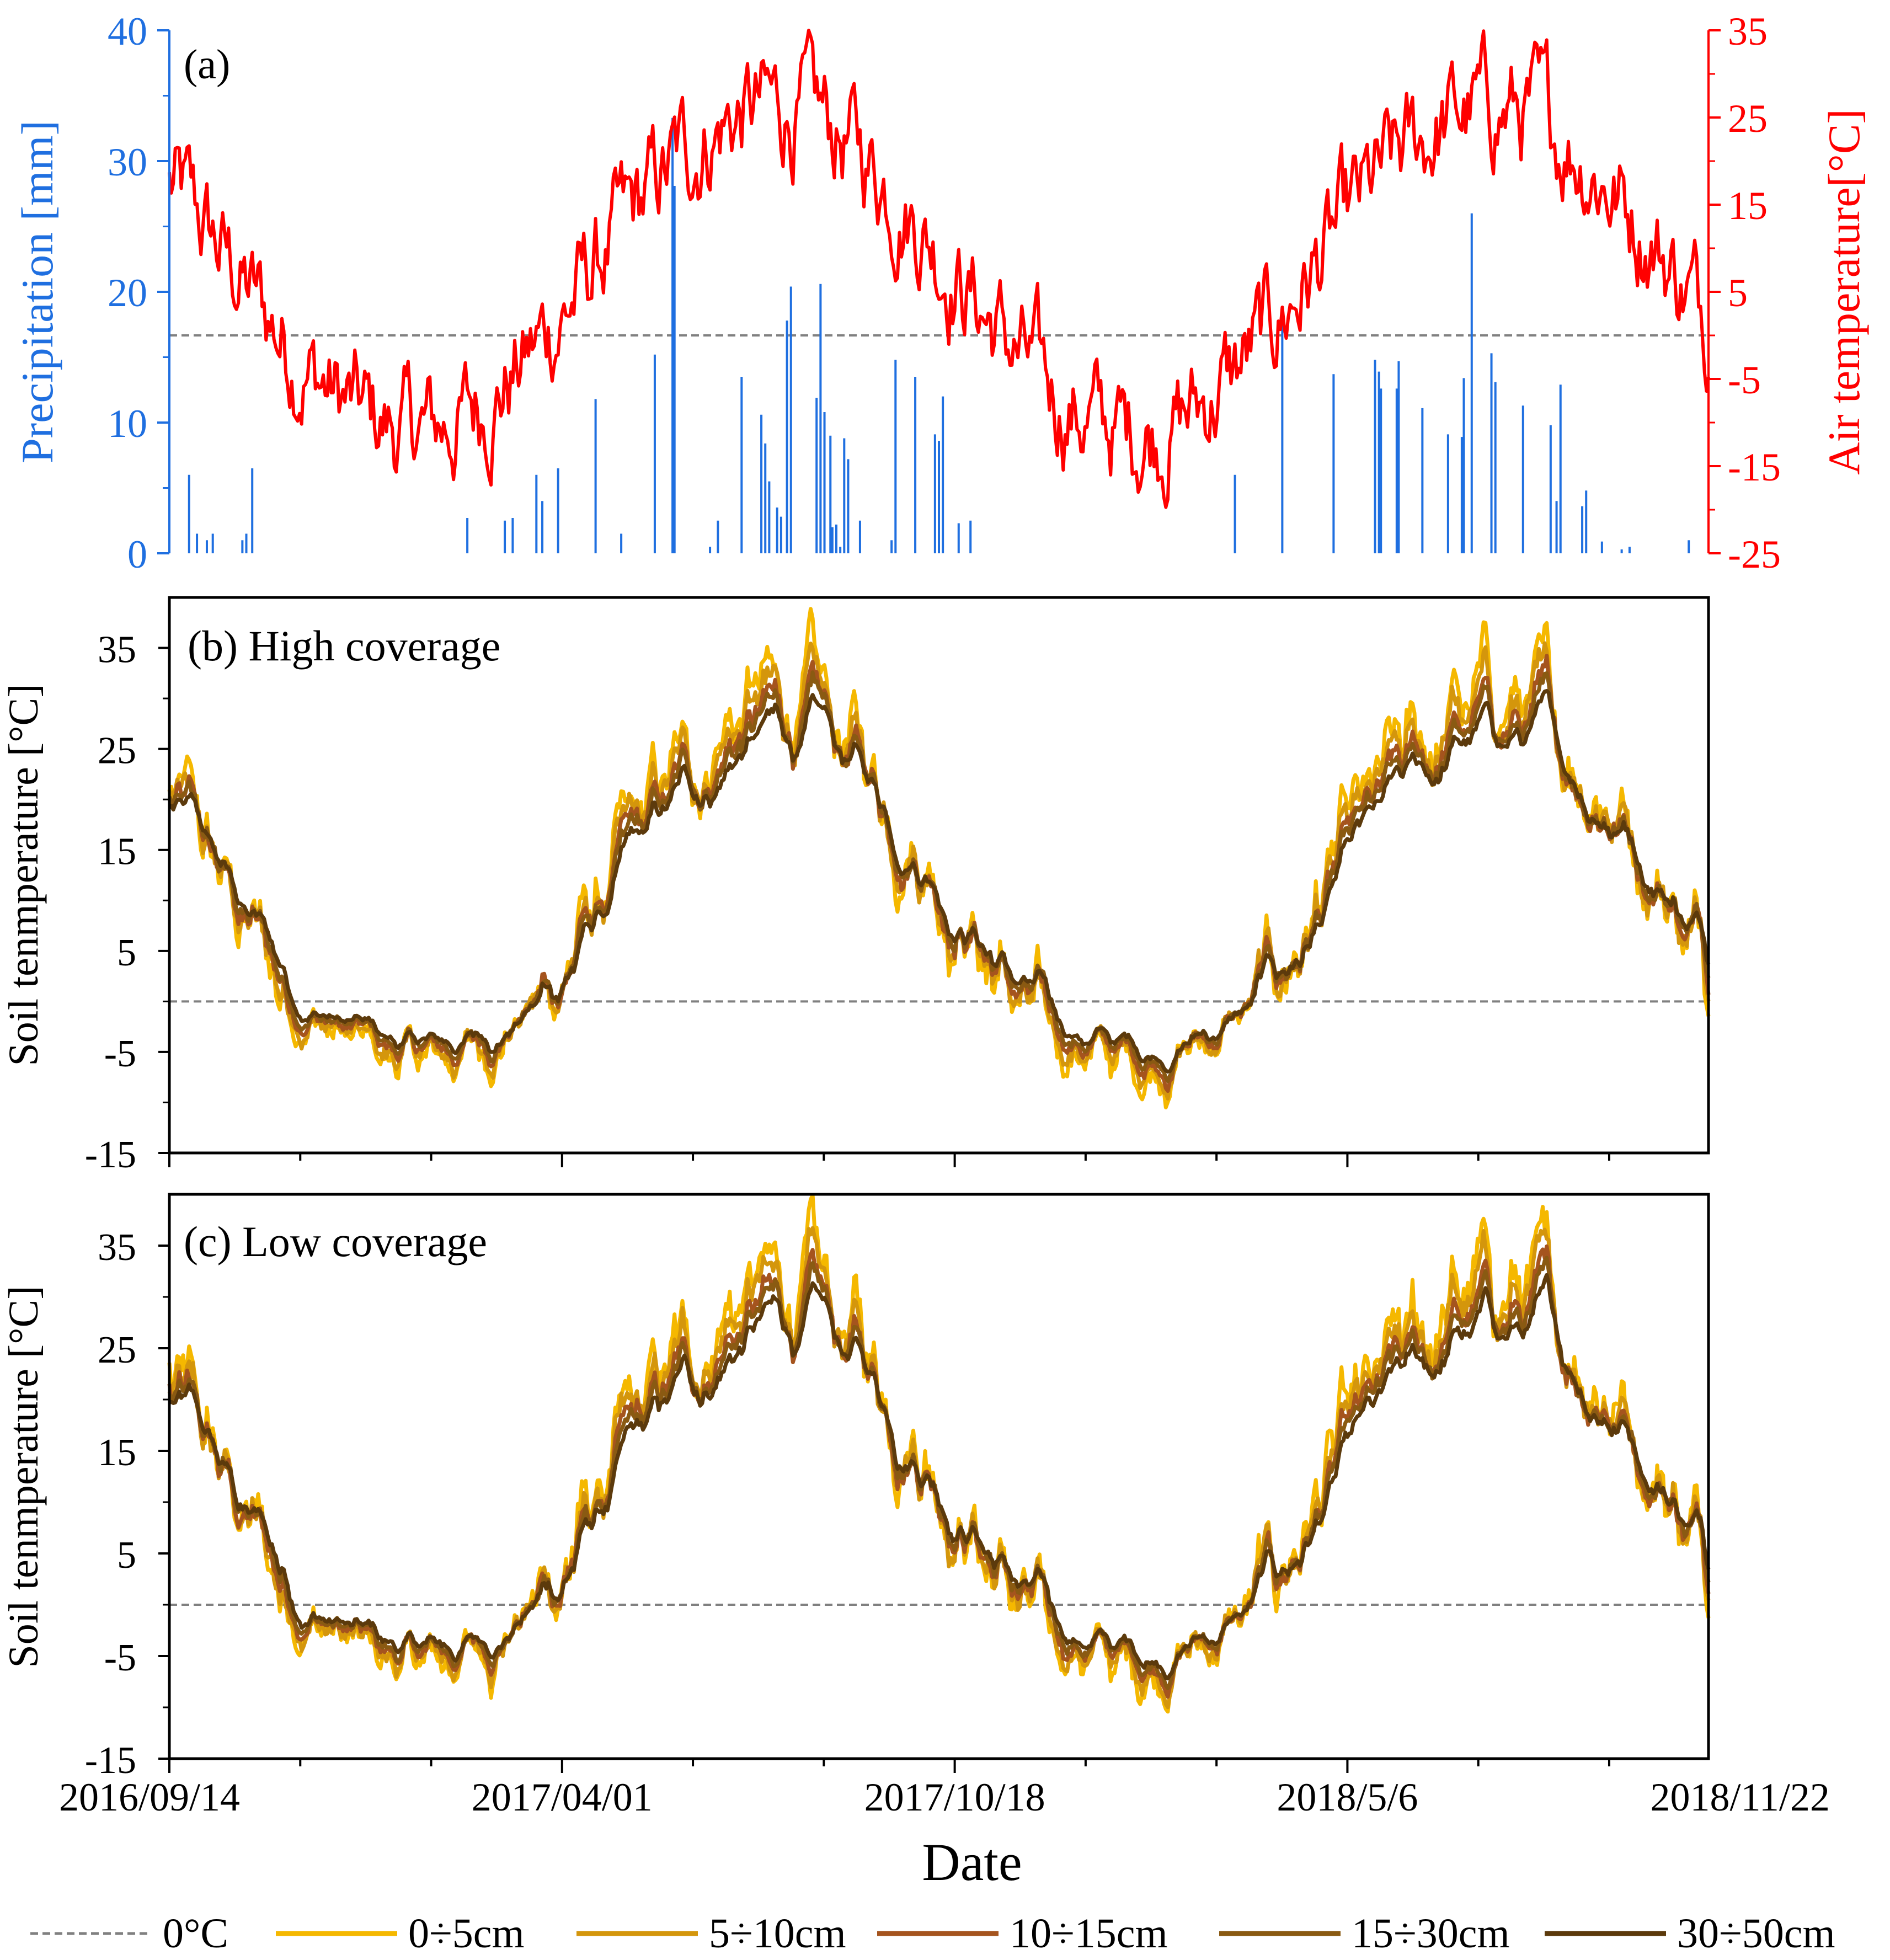  Describe the element at coordinates (149, 1797) in the screenshot. I see `x-tick-label: 2016/09/14` at that location.